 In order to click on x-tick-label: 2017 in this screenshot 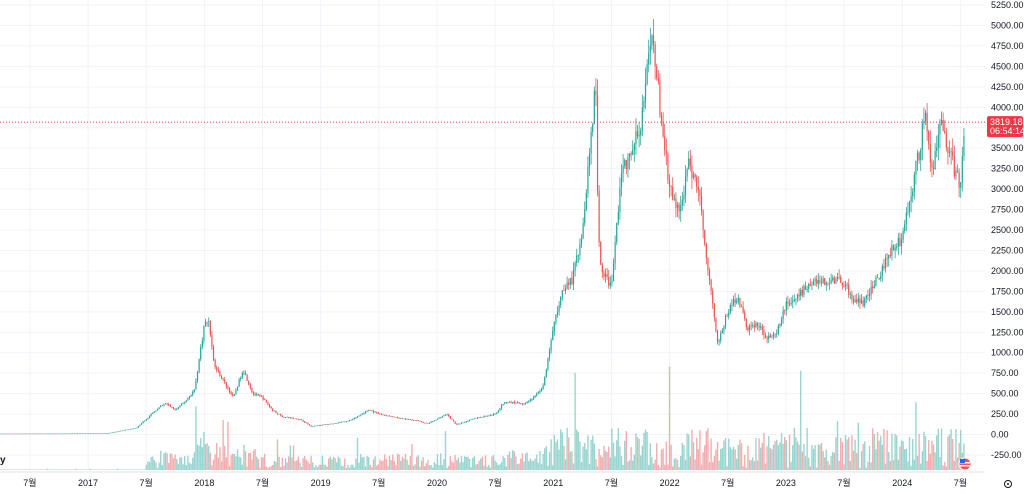, I will do `click(88, 483)`.